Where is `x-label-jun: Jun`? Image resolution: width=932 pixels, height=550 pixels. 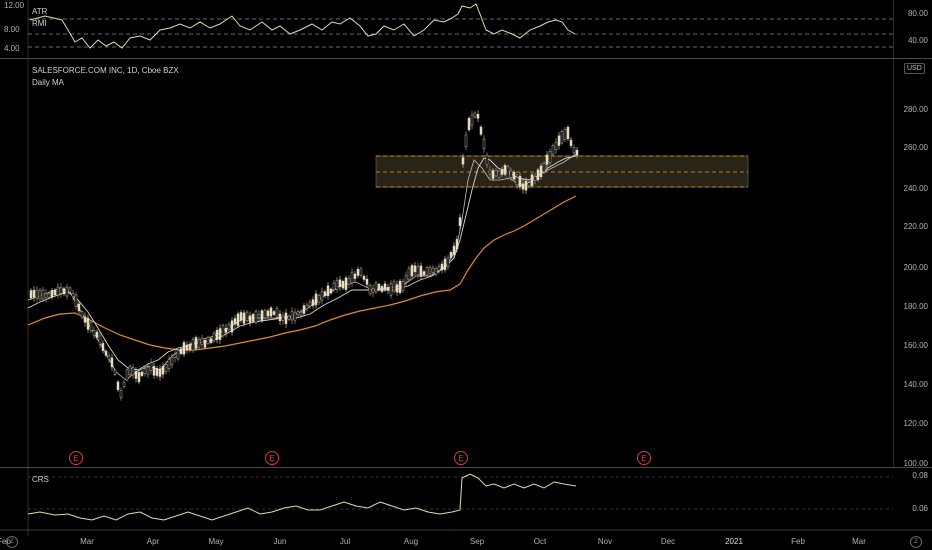
x-label-jun: Jun is located at coordinates (280, 541).